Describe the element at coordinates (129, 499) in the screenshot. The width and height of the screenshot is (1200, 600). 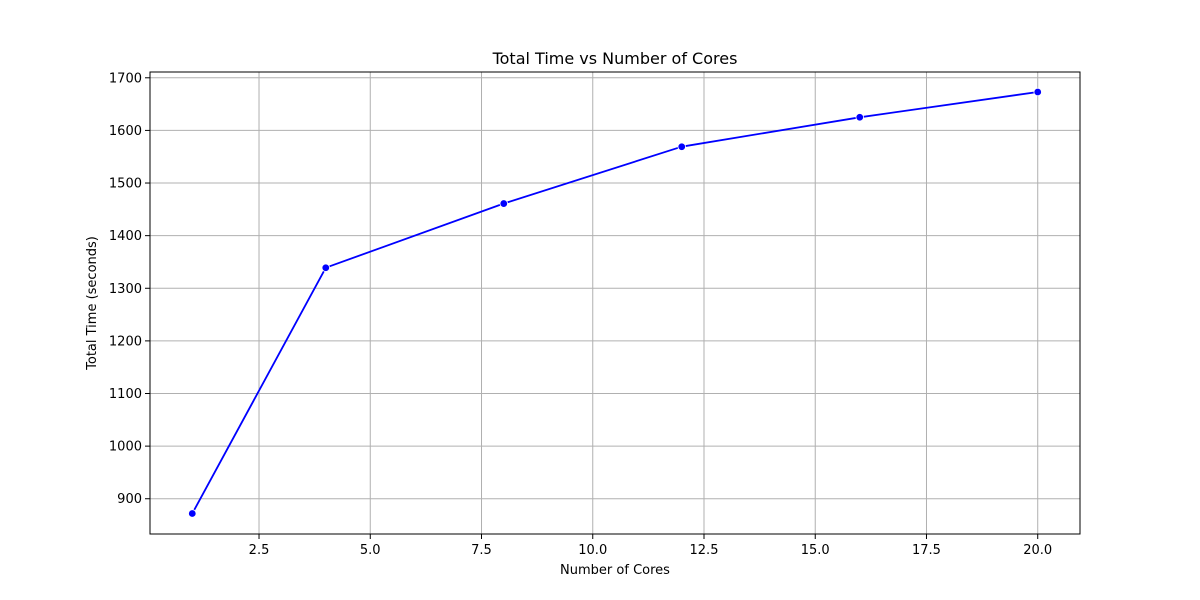
I see `y-tick-label: 900` at that location.